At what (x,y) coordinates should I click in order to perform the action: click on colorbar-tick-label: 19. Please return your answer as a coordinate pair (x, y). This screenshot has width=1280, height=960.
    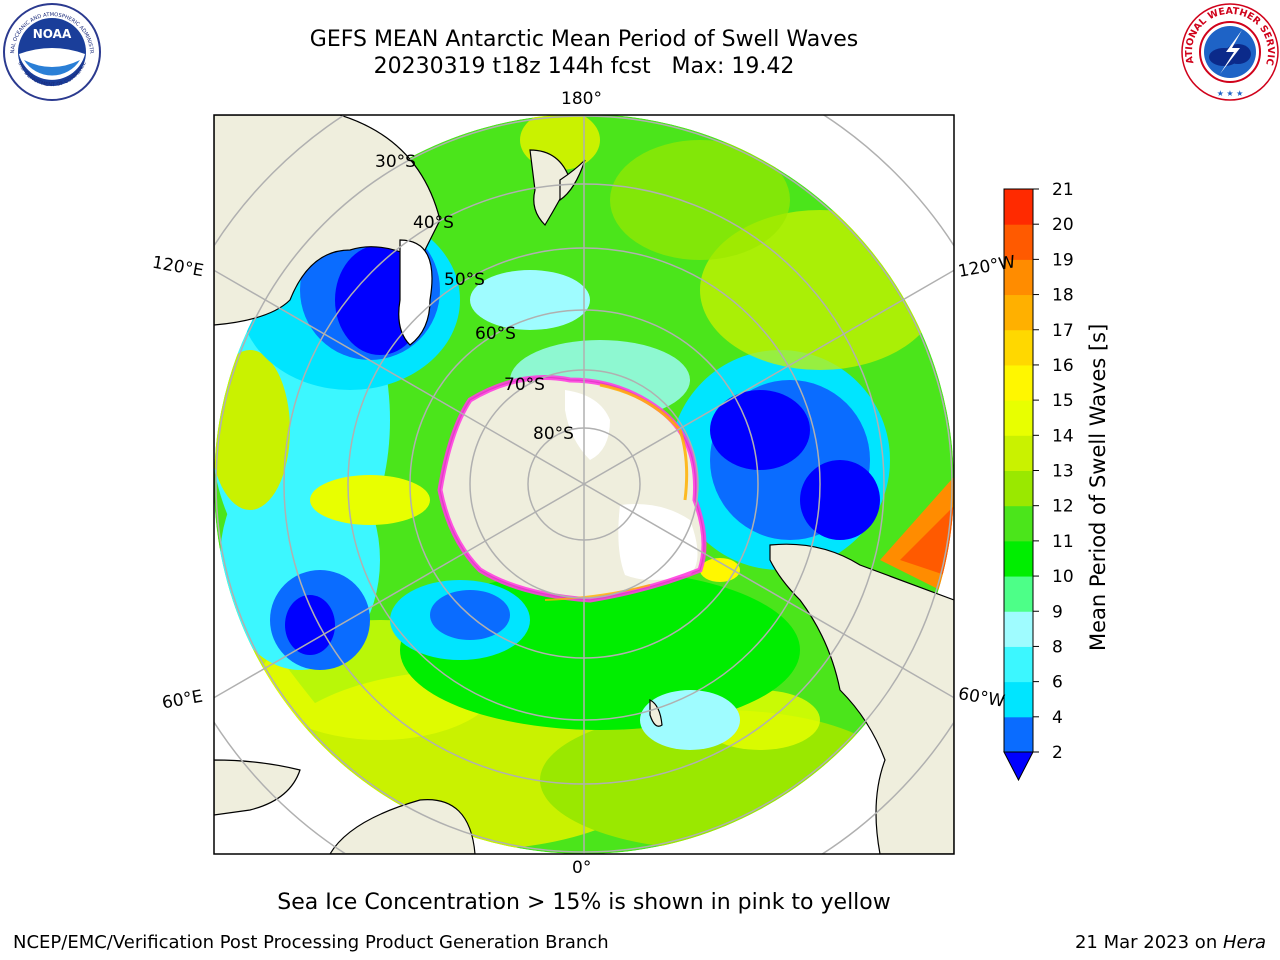
    Looking at the image, I should click on (1063, 260).